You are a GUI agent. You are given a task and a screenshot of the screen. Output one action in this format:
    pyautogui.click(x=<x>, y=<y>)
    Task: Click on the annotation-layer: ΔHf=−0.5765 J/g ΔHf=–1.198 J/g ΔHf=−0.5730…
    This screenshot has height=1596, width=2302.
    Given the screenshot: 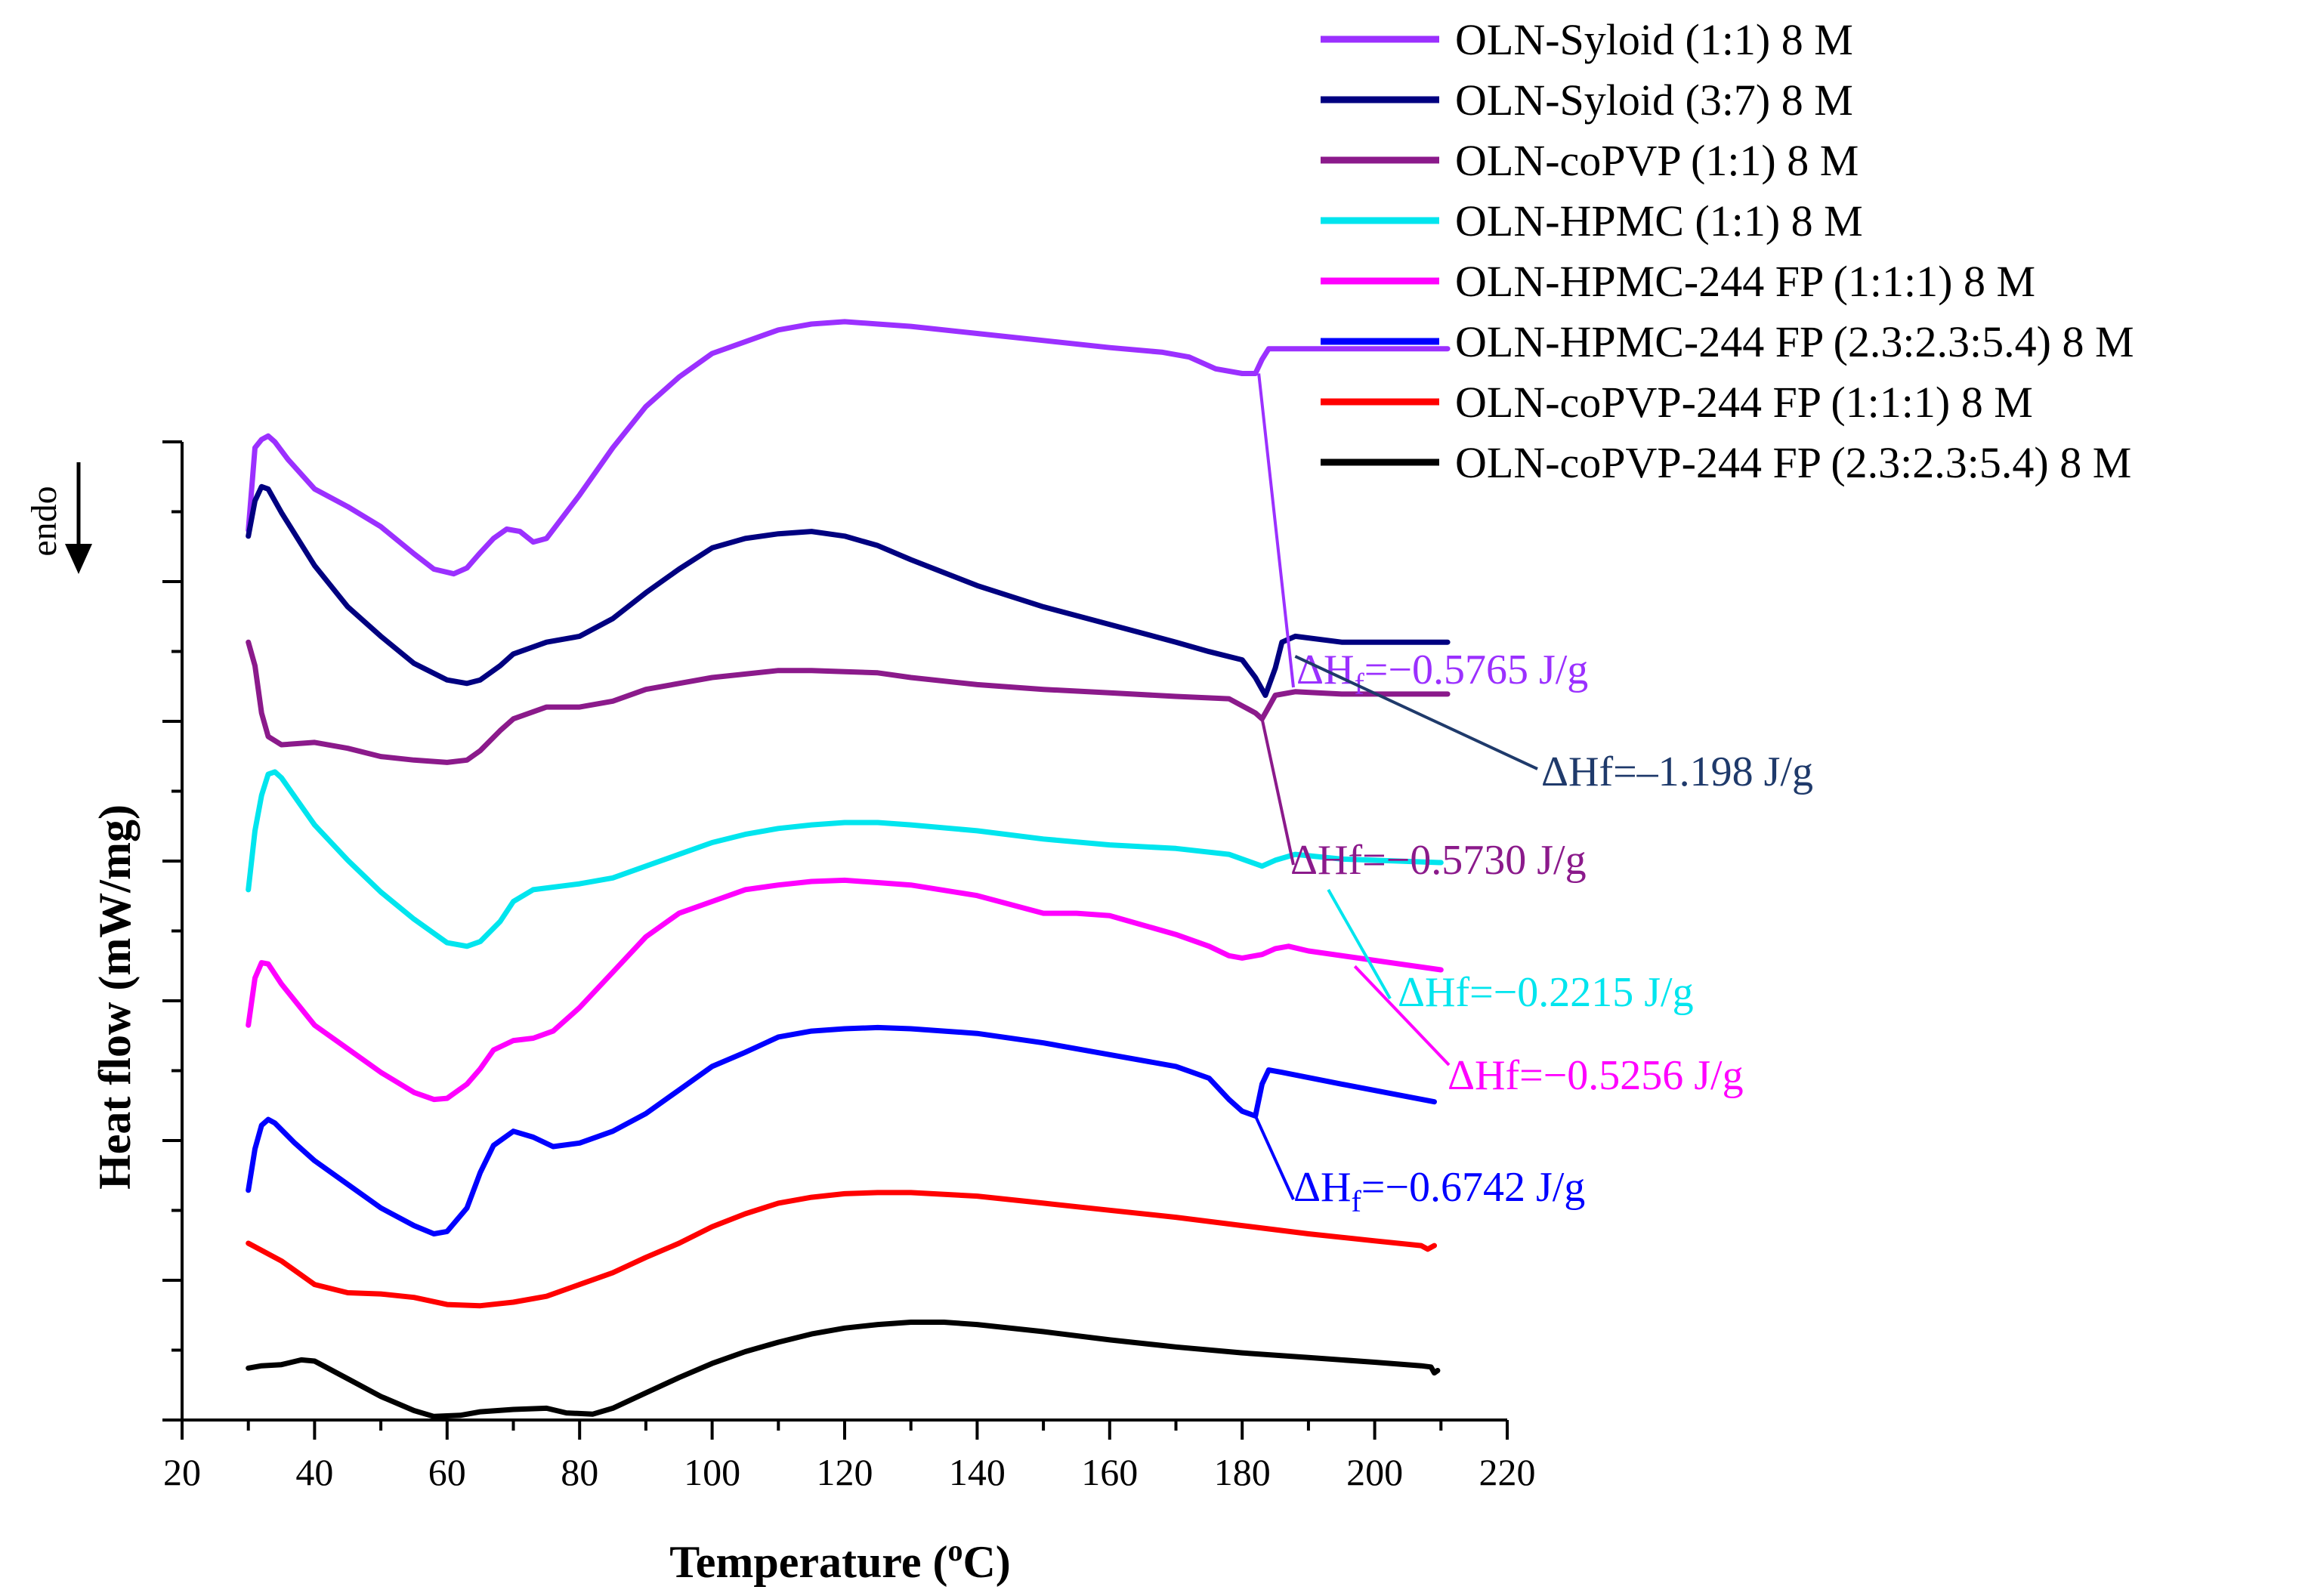 What is the action you would take?
    pyautogui.click(x=1533, y=795)
    